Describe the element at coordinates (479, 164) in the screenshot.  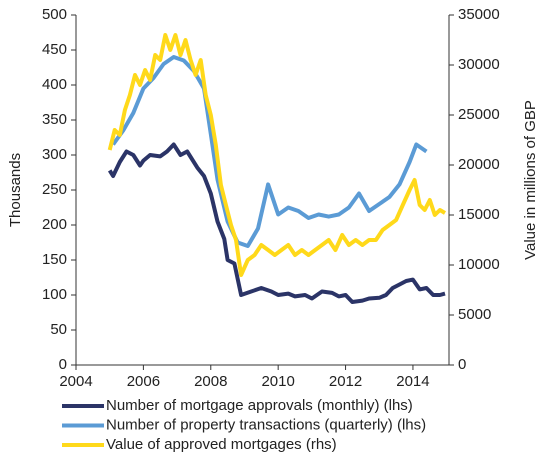
I see `y2-tick-label: 20000` at that location.